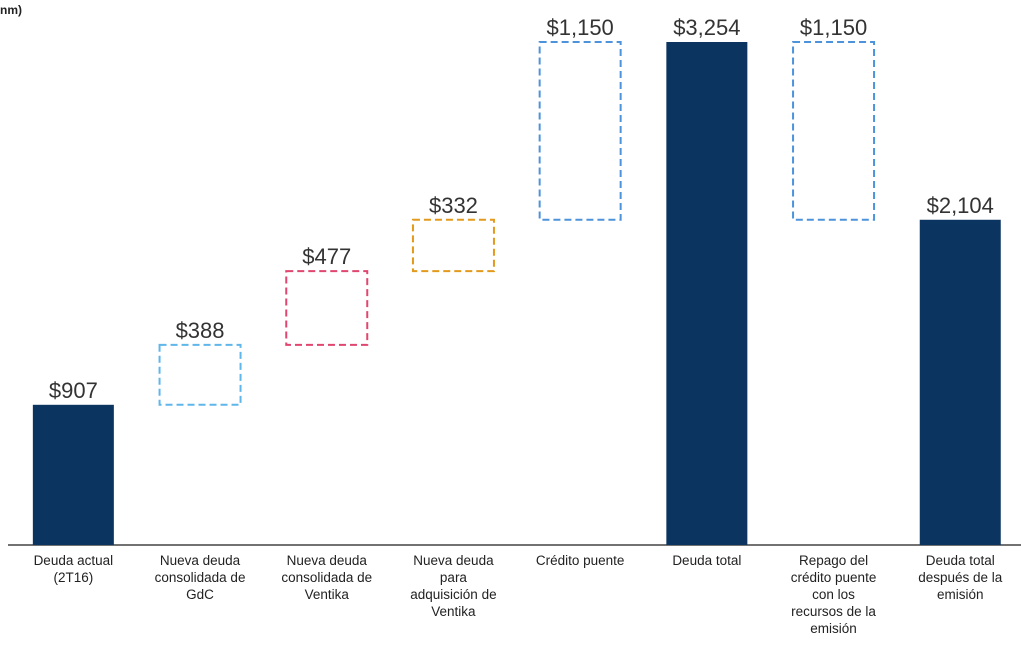  I want to click on x-tick-label: Nueva deuda consolidada de GdC, so click(200, 577).